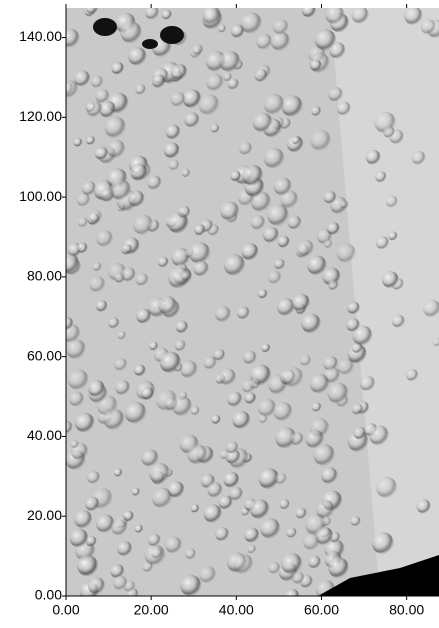 This screenshot has width=439, height=628. I want to click on y-tick-label: 0.00, so click(48, 595).